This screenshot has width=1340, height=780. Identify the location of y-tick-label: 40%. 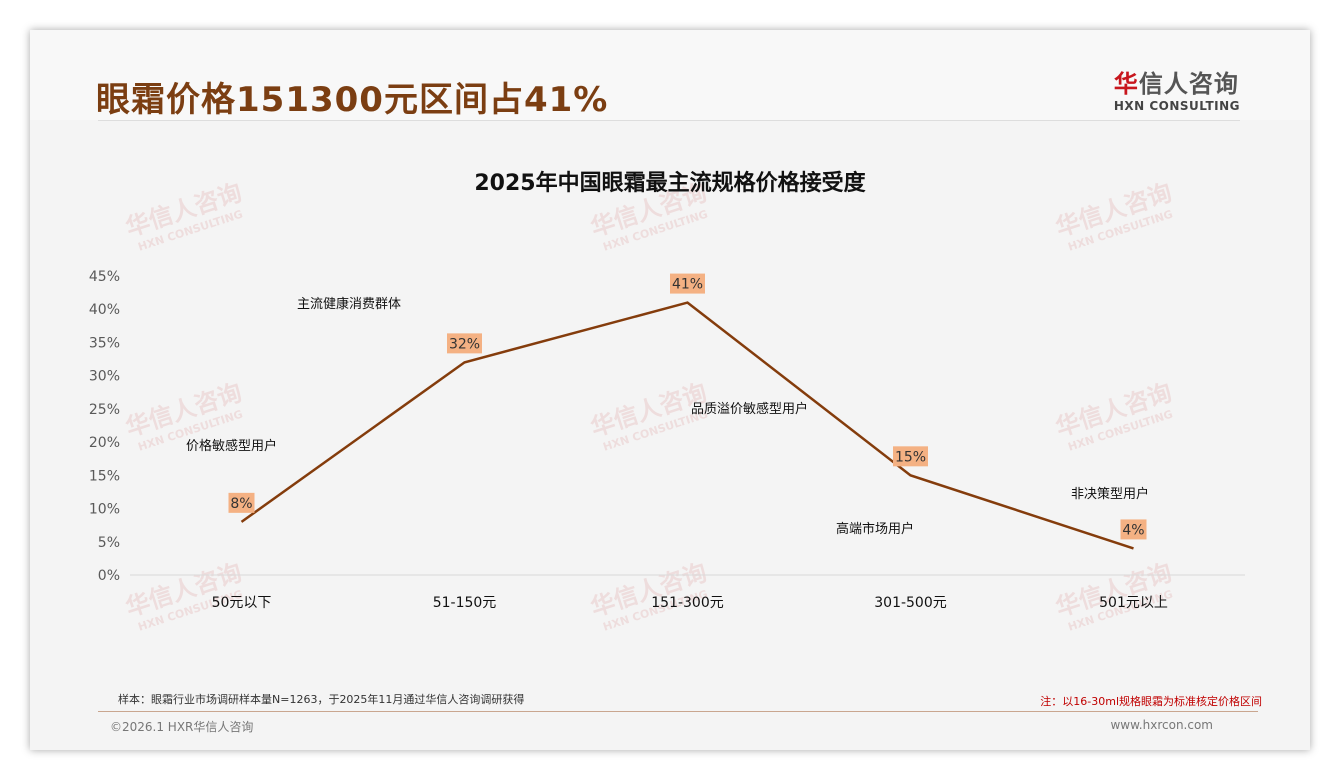
(104, 310).